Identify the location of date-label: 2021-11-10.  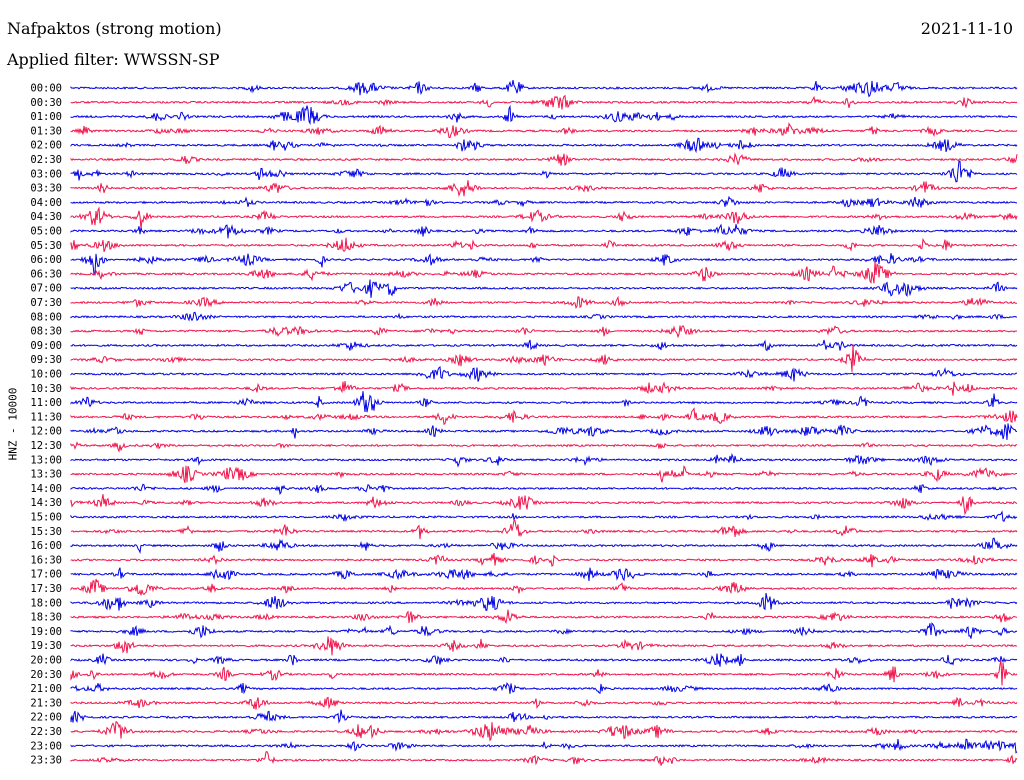
(966, 28).